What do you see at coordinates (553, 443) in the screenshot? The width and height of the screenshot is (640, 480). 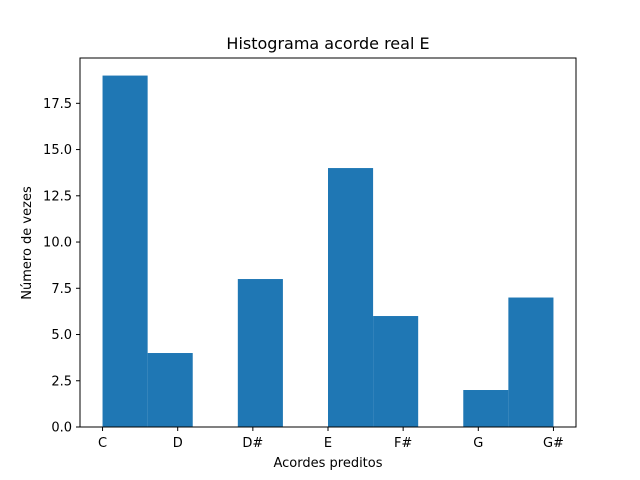 I see `x-tick-label: G#` at bounding box center [553, 443].